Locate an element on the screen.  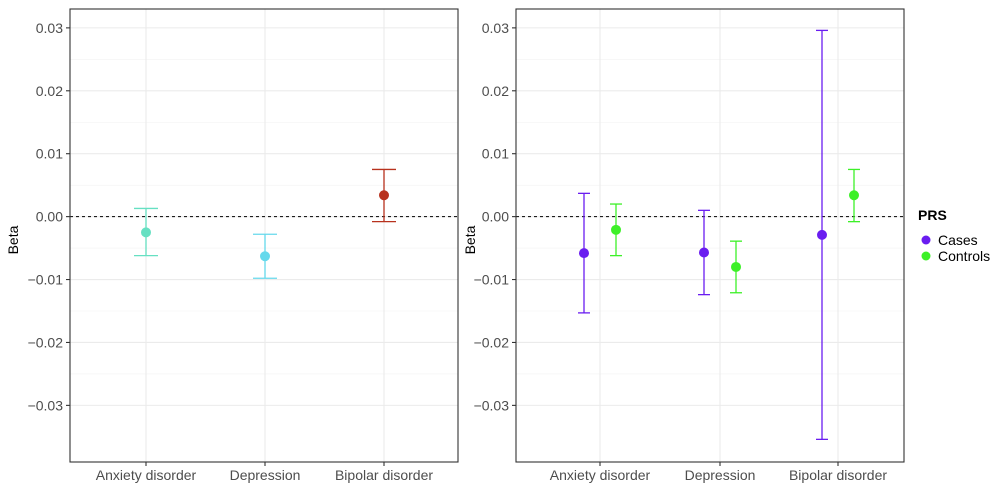
legend-title: PRS is located at coordinates (932, 215).